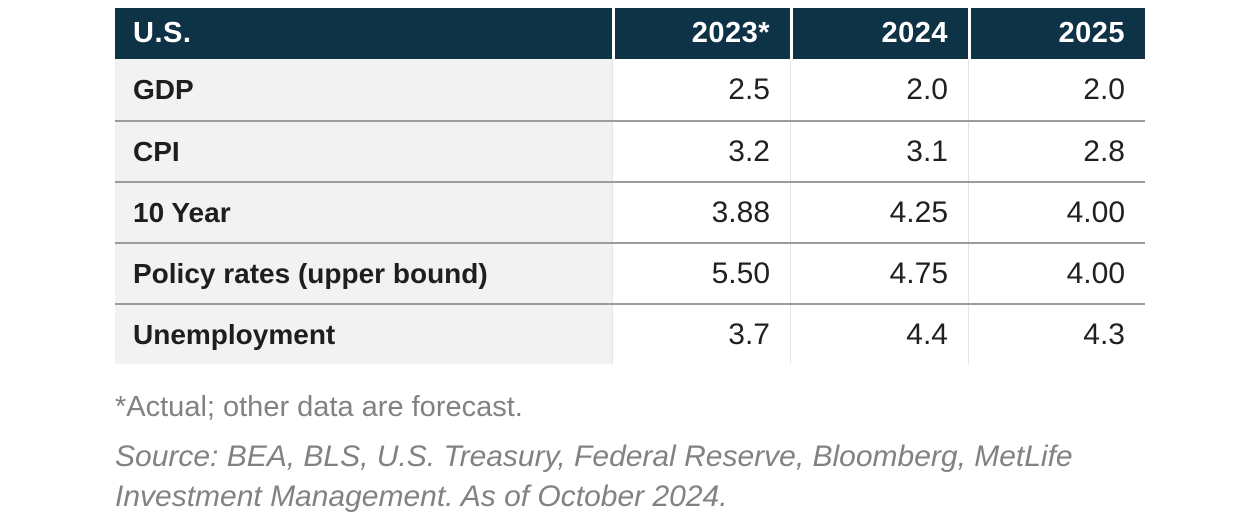 The image size is (1259, 515). Describe the element at coordinates (363, 89) in the screenshot. I see `row-label: GDP` at that location.